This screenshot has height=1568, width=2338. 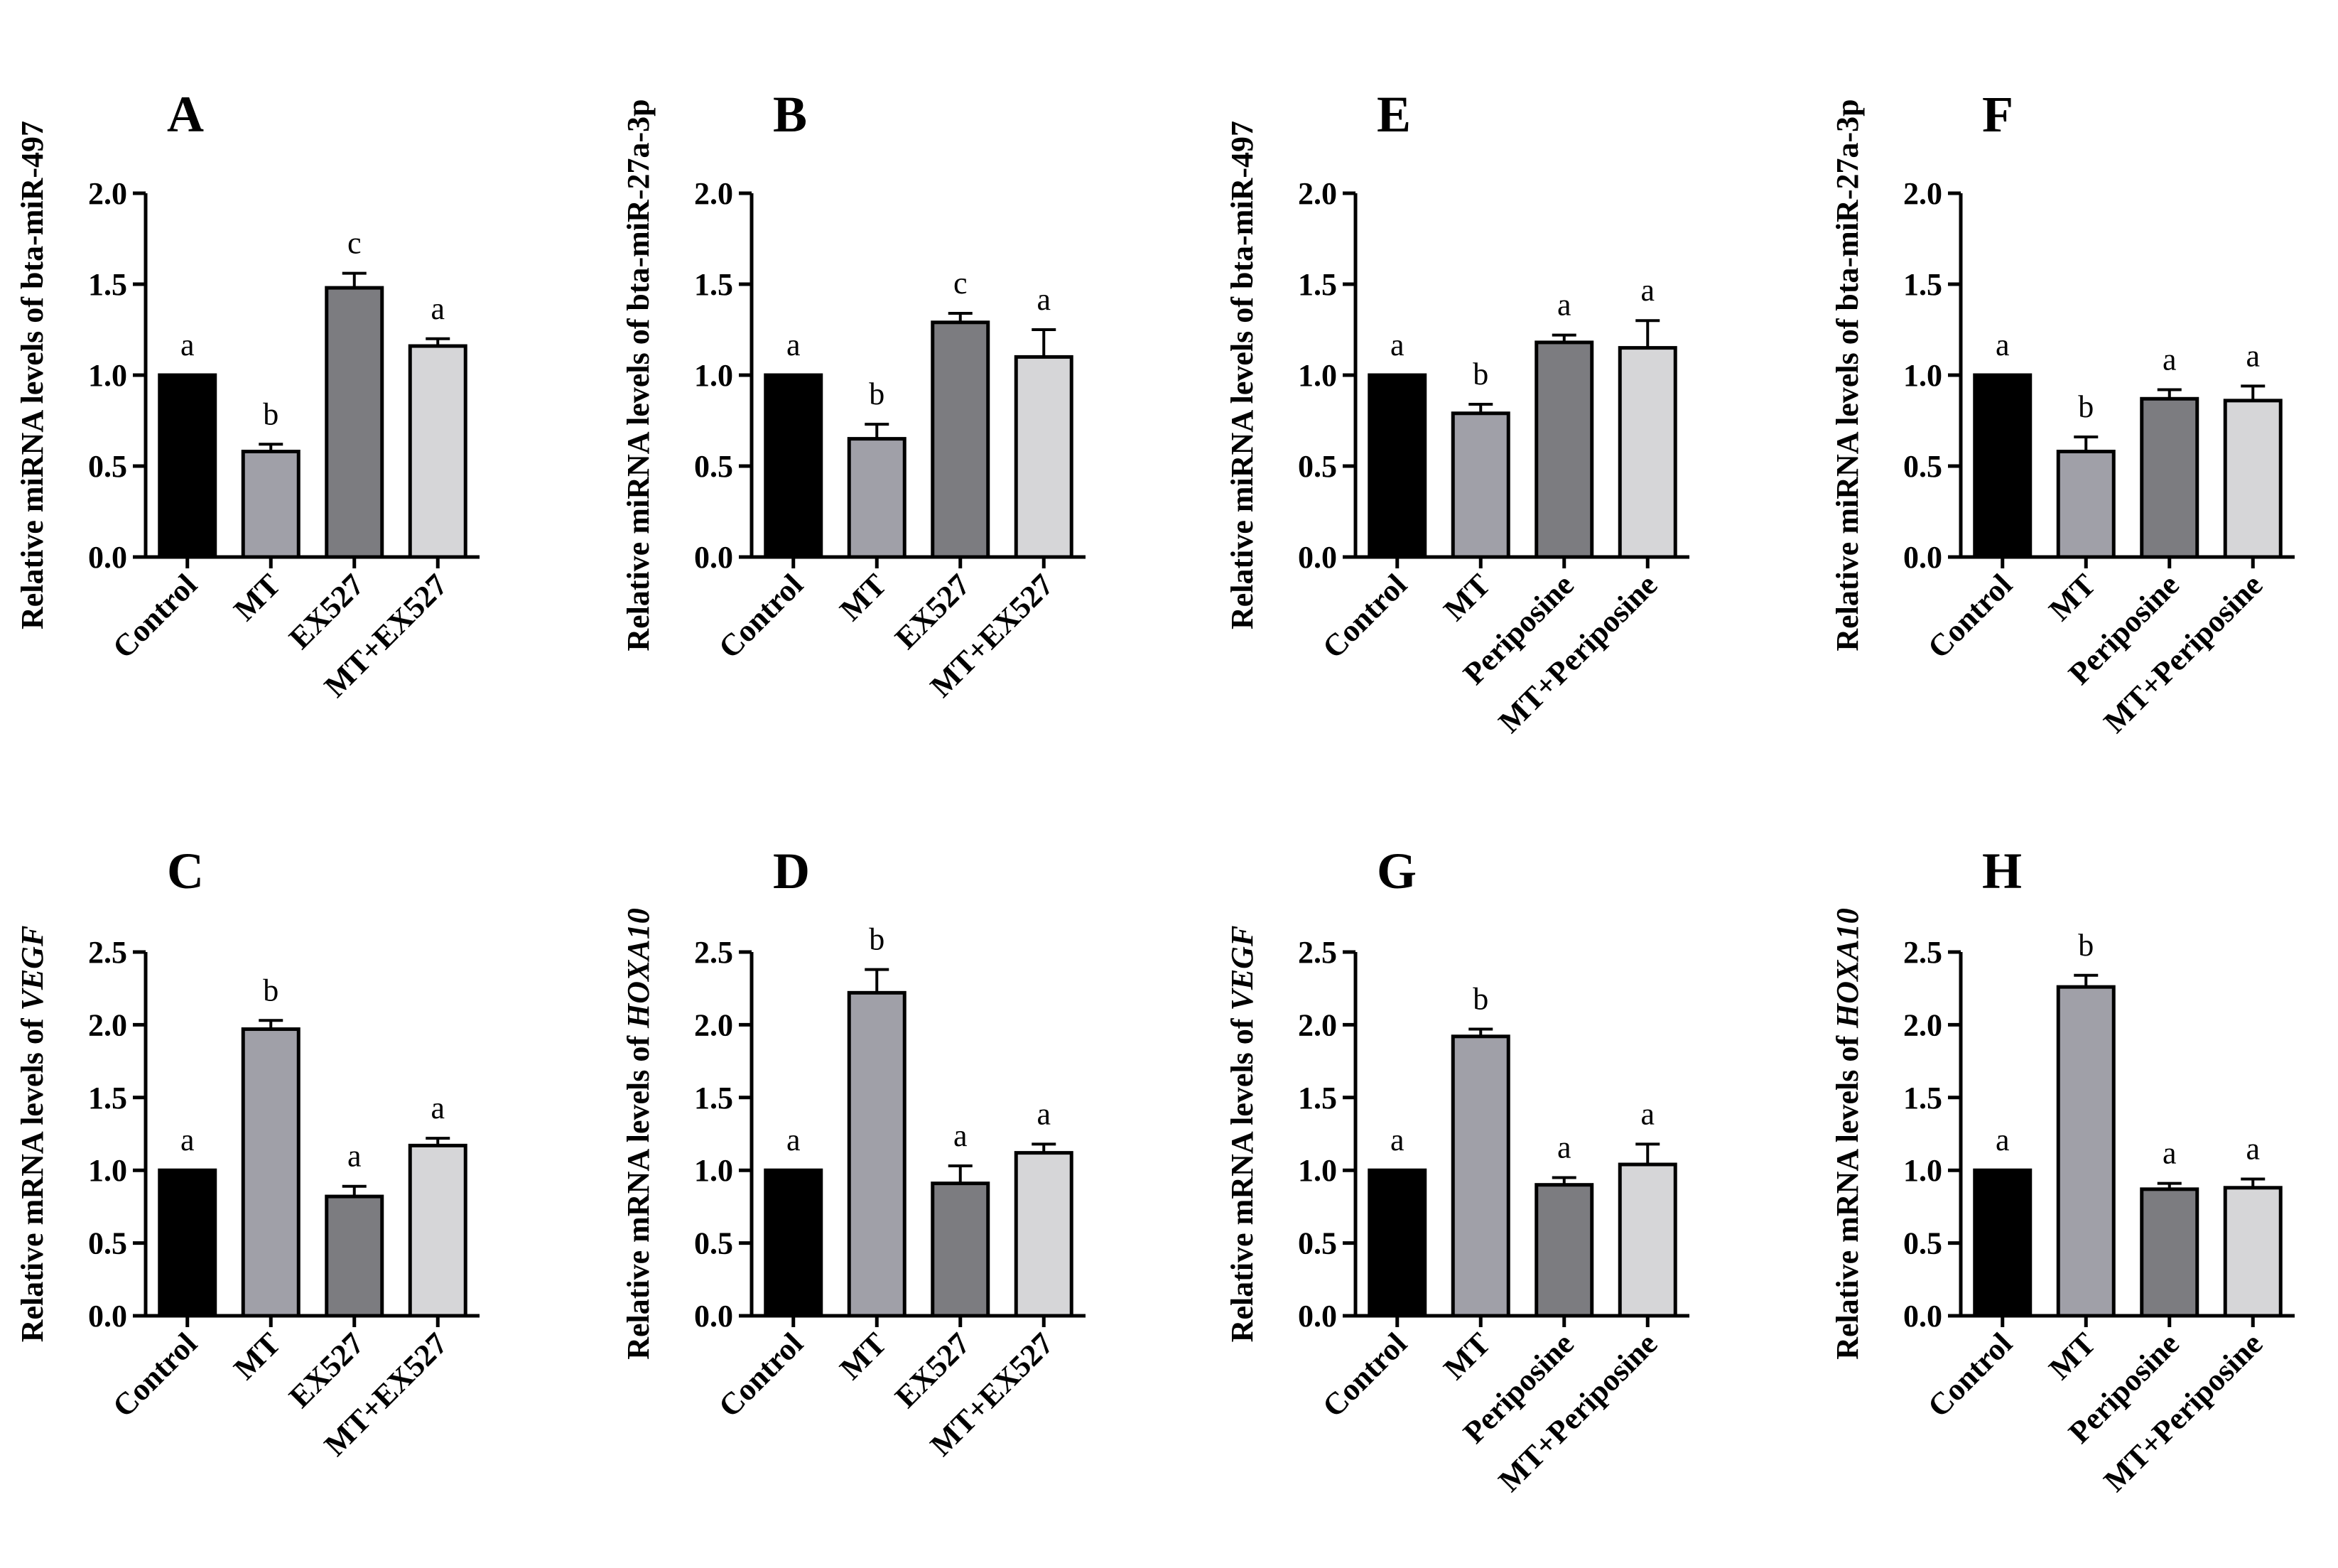 I want to click on y-axis-title-f: Relative miRNA levels of bta-miR-27a-3p, so click(x=1848, y=375).